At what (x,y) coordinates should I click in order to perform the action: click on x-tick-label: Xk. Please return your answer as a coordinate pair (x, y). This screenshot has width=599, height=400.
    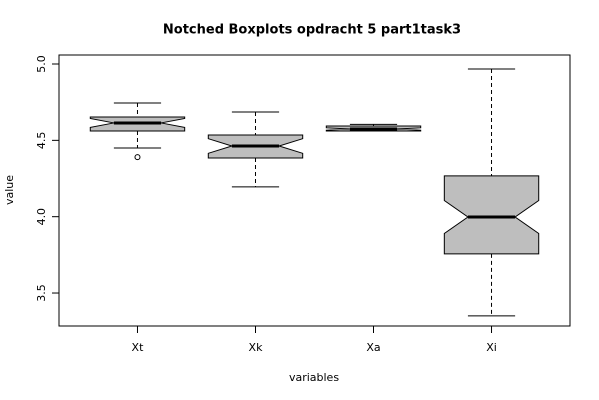
    Looking at the image, I should click on (256, 347).